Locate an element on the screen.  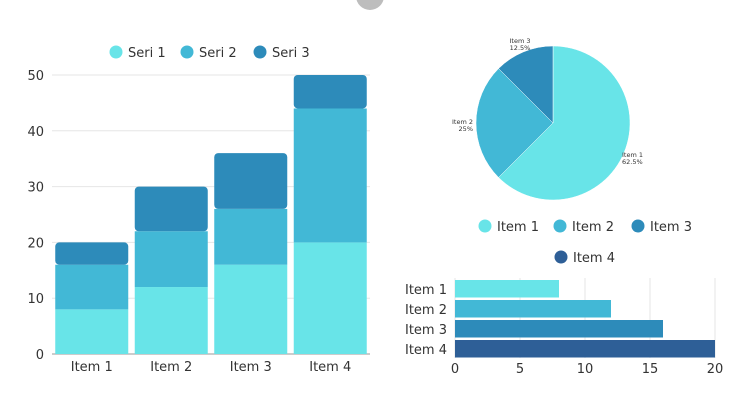
slice-value: 12.5% is located at coordinates (520, 48).